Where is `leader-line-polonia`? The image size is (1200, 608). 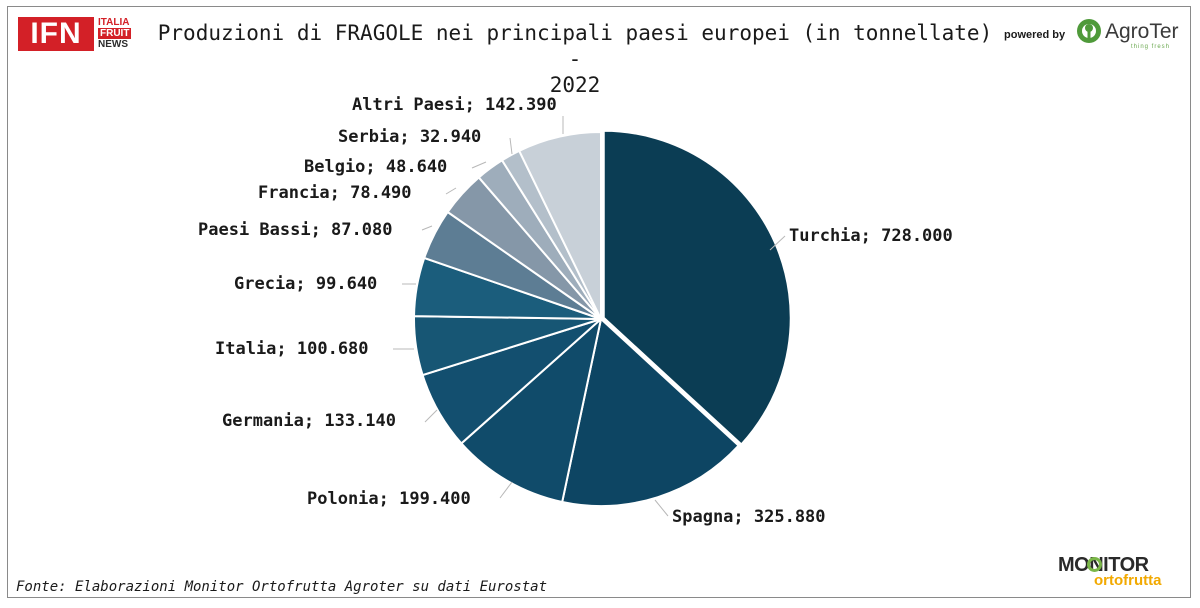 leader-line-polonia is located at coordinates (506, 490).